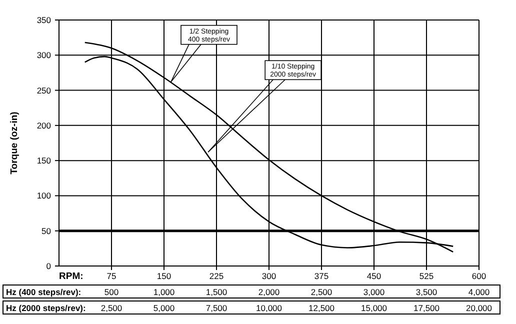 The height and width of the screenshot is (324, 516). I want to click on text: 15,000, so click(374, 308).